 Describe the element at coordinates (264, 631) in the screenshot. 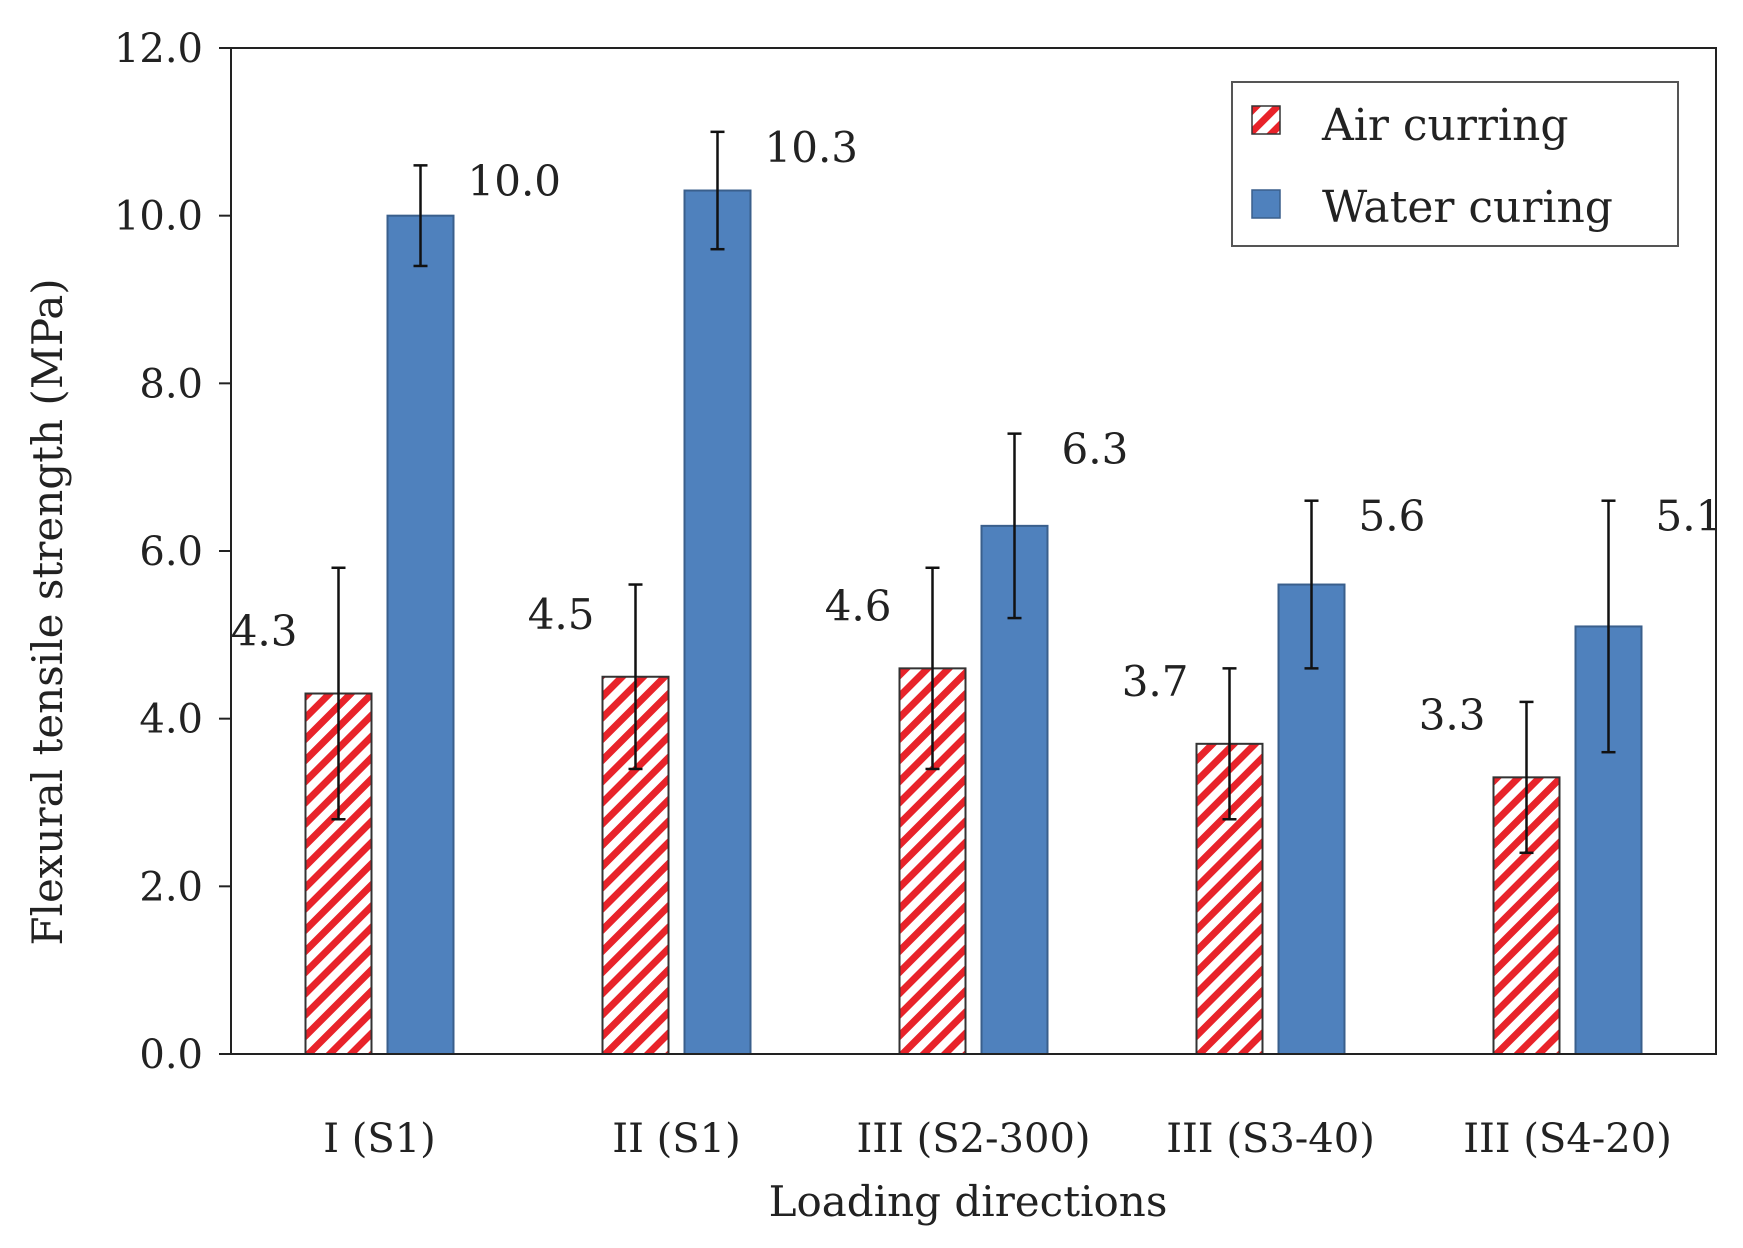

I see `data-label-air: 4.3` at that location.